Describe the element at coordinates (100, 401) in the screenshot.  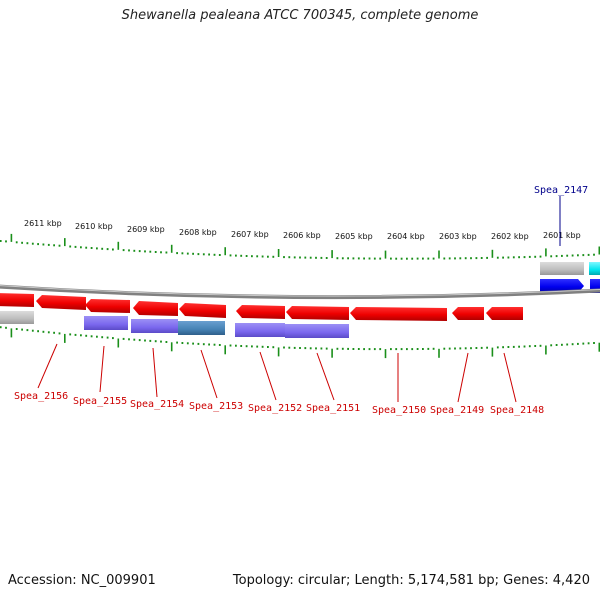
I see `gene-label-spea-2155: Spea_2155` at that location.